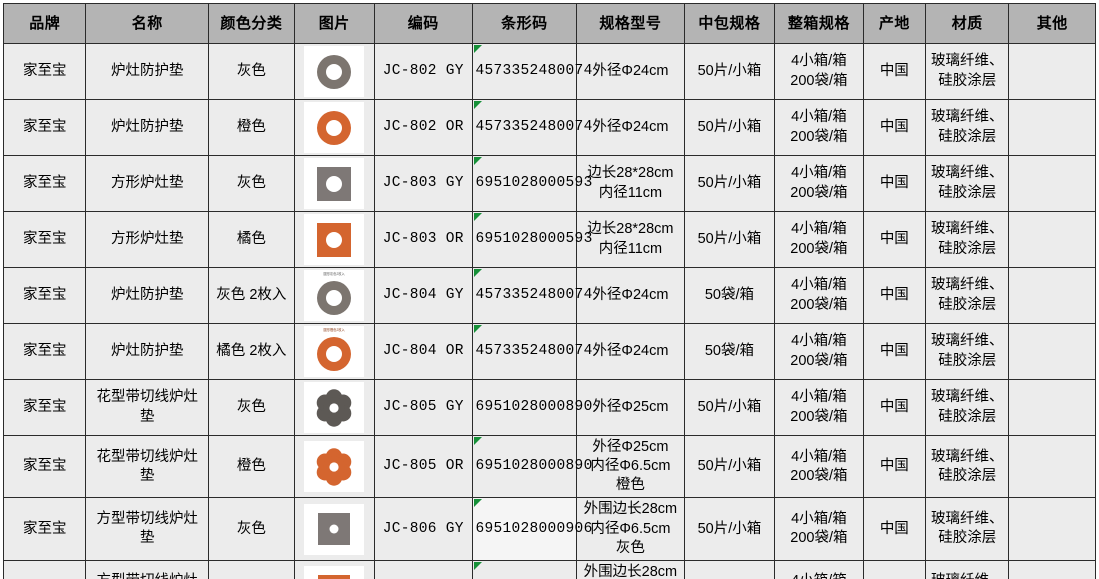 This screenshot has width=1099, height=579. What do you see at coordinates (147, 23) in the screenshot?
I see `column-header-name: 名称` at bounding box center [147, 23].